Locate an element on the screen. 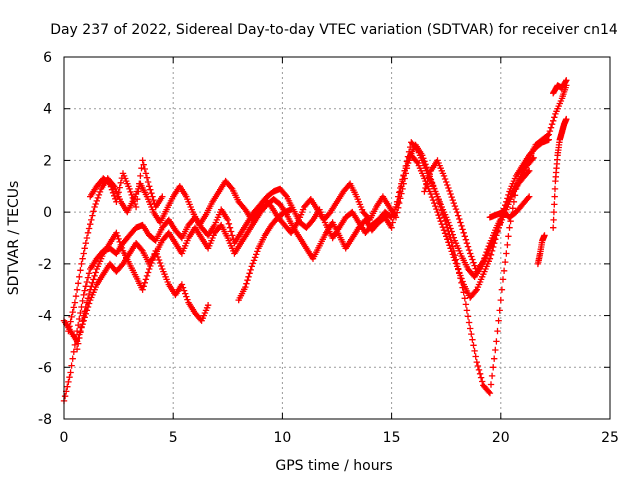 The width and height of the screenshot is (640, 480). y-tick-label: 6 is located at coordinates (47, 58).